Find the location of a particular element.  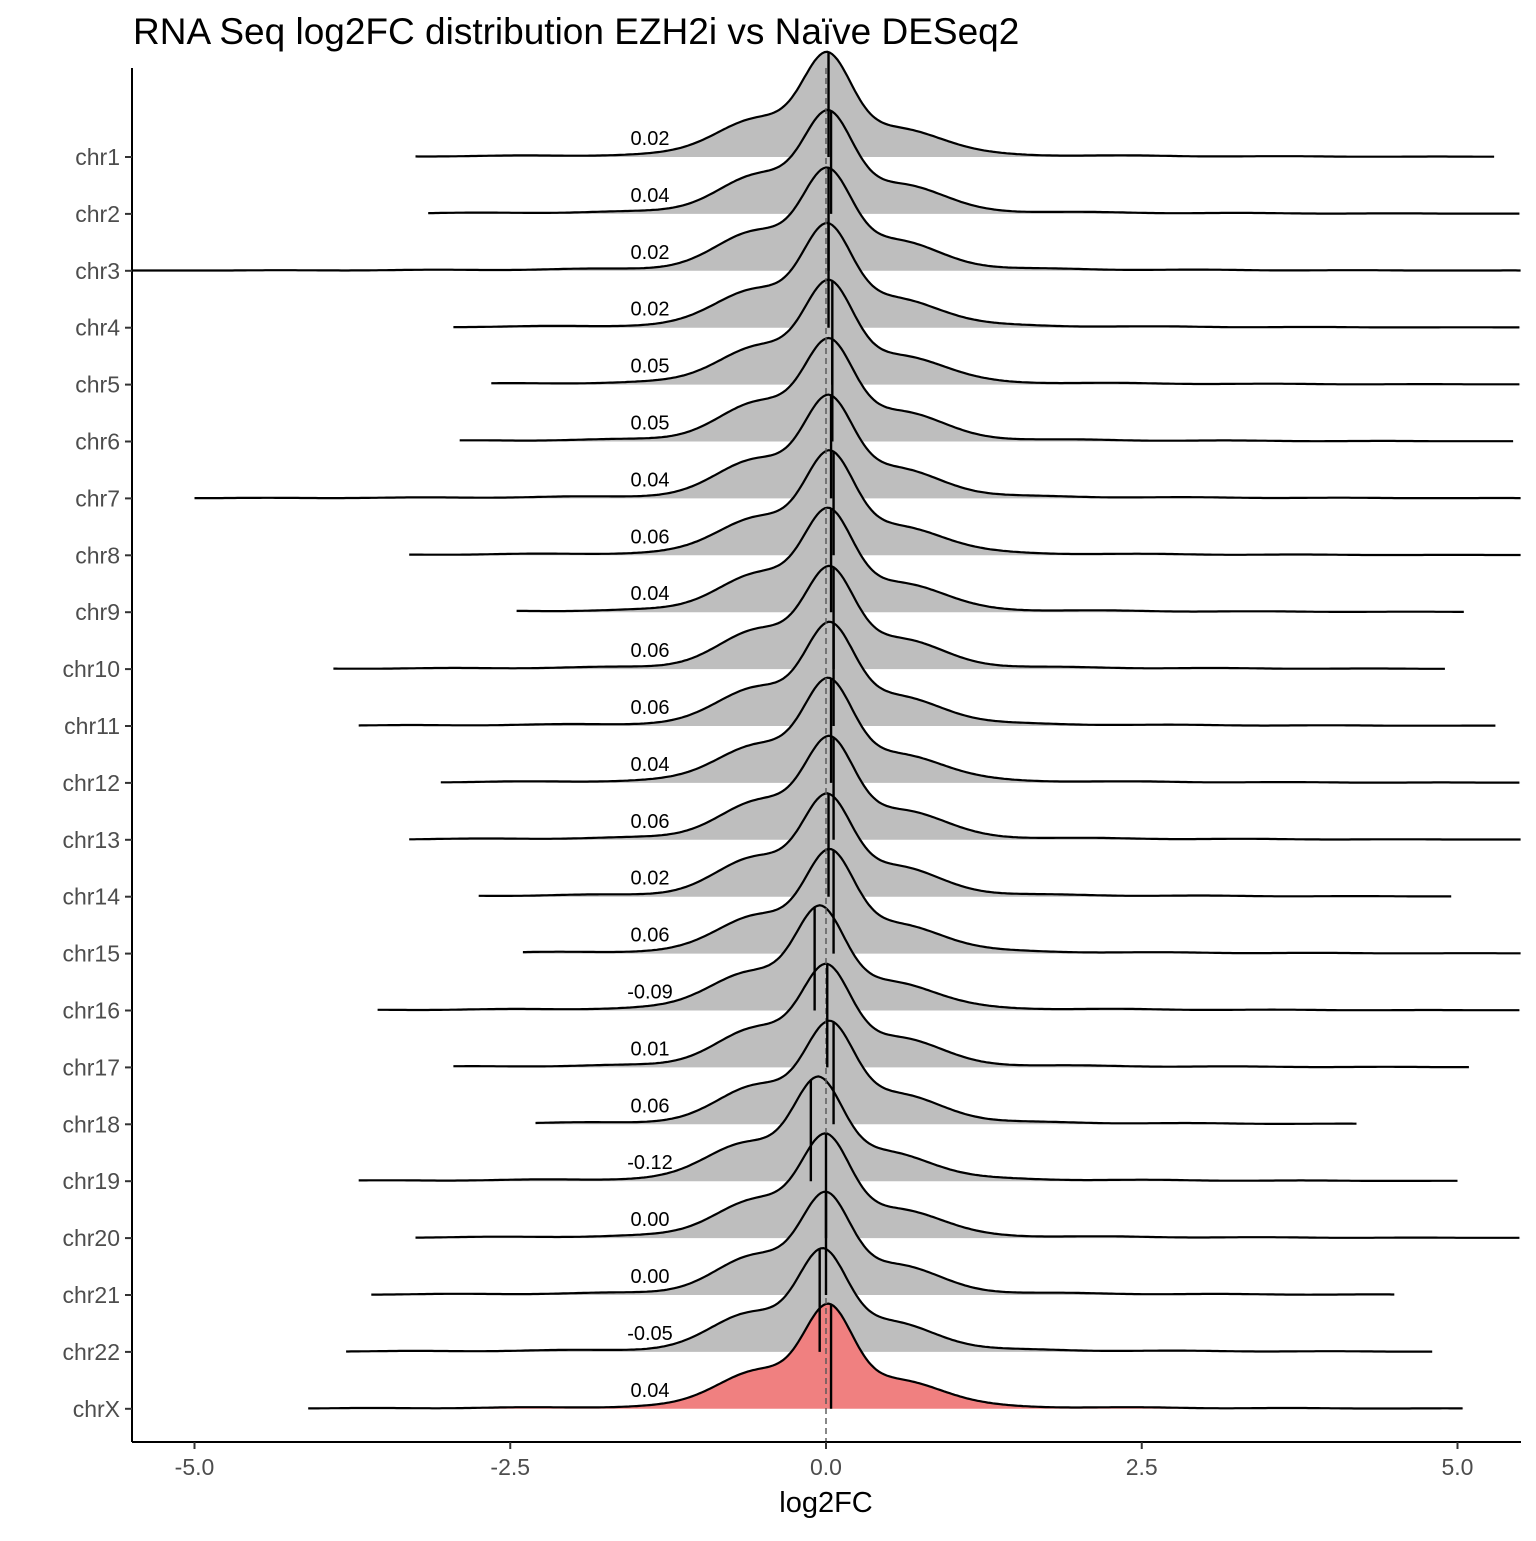

ridge-area-chr11 is located at coordinates (927, 673).